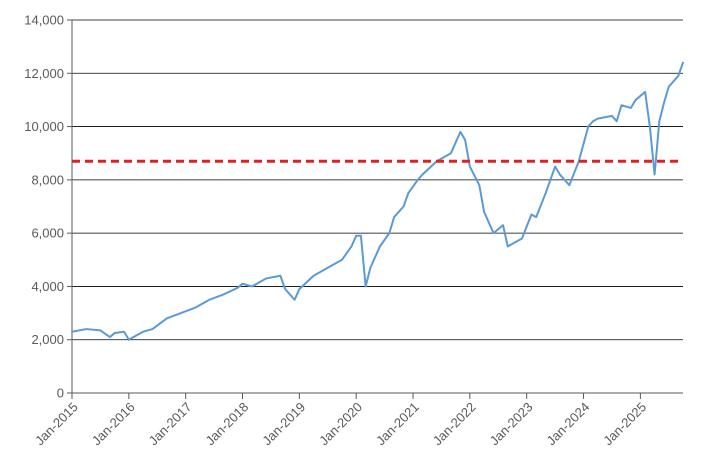 This screenshot has width=718, height=472. What do you see at coordinates (60, 393) in the screenshot?
I see `y-tick-label: 0` at bounding box center [60, 393].